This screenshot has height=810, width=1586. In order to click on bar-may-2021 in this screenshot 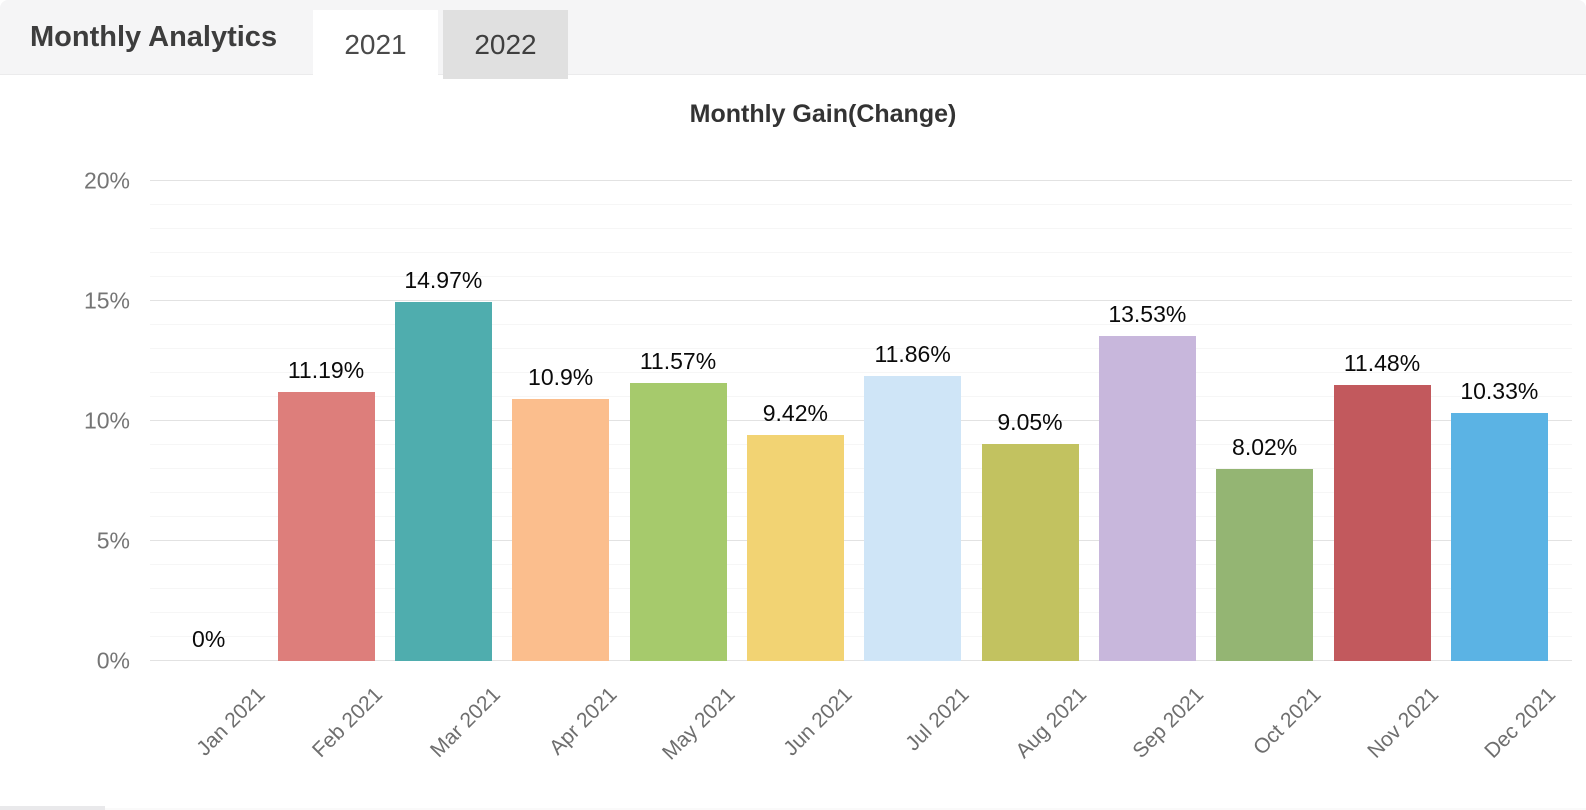, I will do `click(678, 522)`.